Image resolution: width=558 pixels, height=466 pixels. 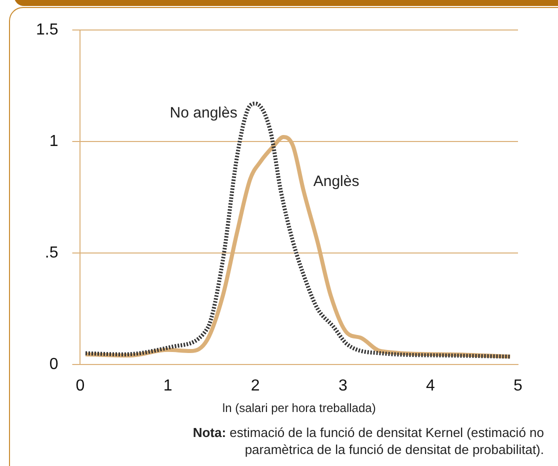 What do you see at coordinates (80, 385) in the screenshot?
I see `x-tick-label: 0` at bounding box center [80, 385].